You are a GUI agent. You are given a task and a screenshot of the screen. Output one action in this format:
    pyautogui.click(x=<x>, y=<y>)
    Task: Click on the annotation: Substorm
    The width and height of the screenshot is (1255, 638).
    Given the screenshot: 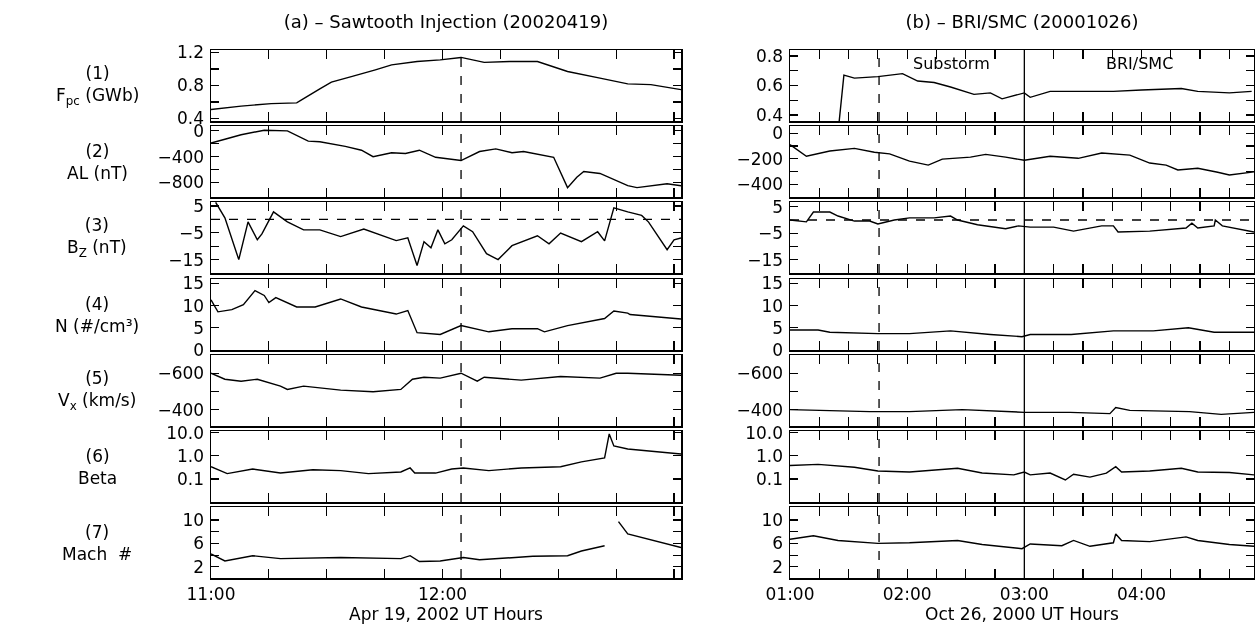 What is the action you would take?
    pyautogui.click(x=951, y=63)
    